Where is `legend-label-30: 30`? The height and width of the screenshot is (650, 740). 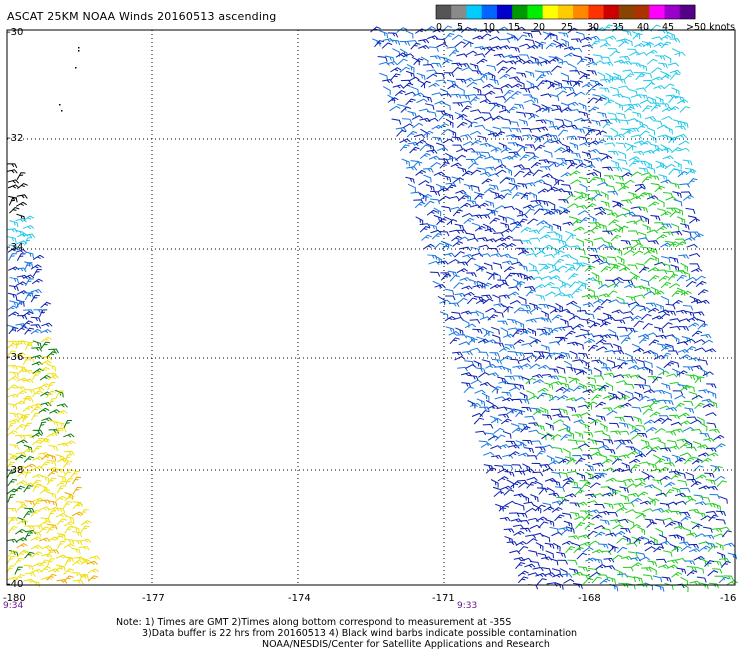 legend-label-30: 30 is located at coordinates (593, 27).